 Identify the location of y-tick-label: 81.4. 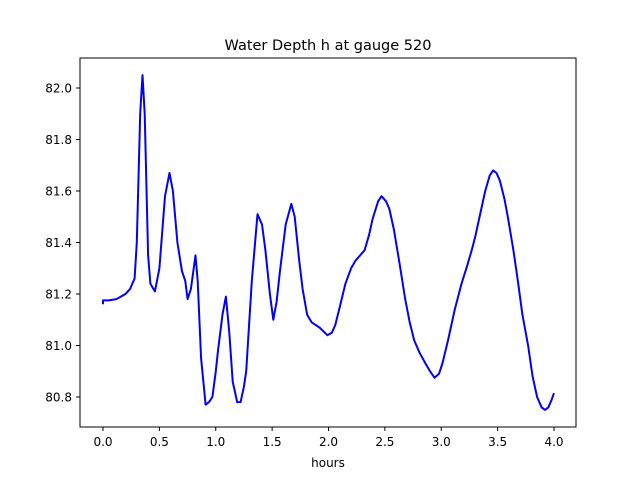
(58, 243).